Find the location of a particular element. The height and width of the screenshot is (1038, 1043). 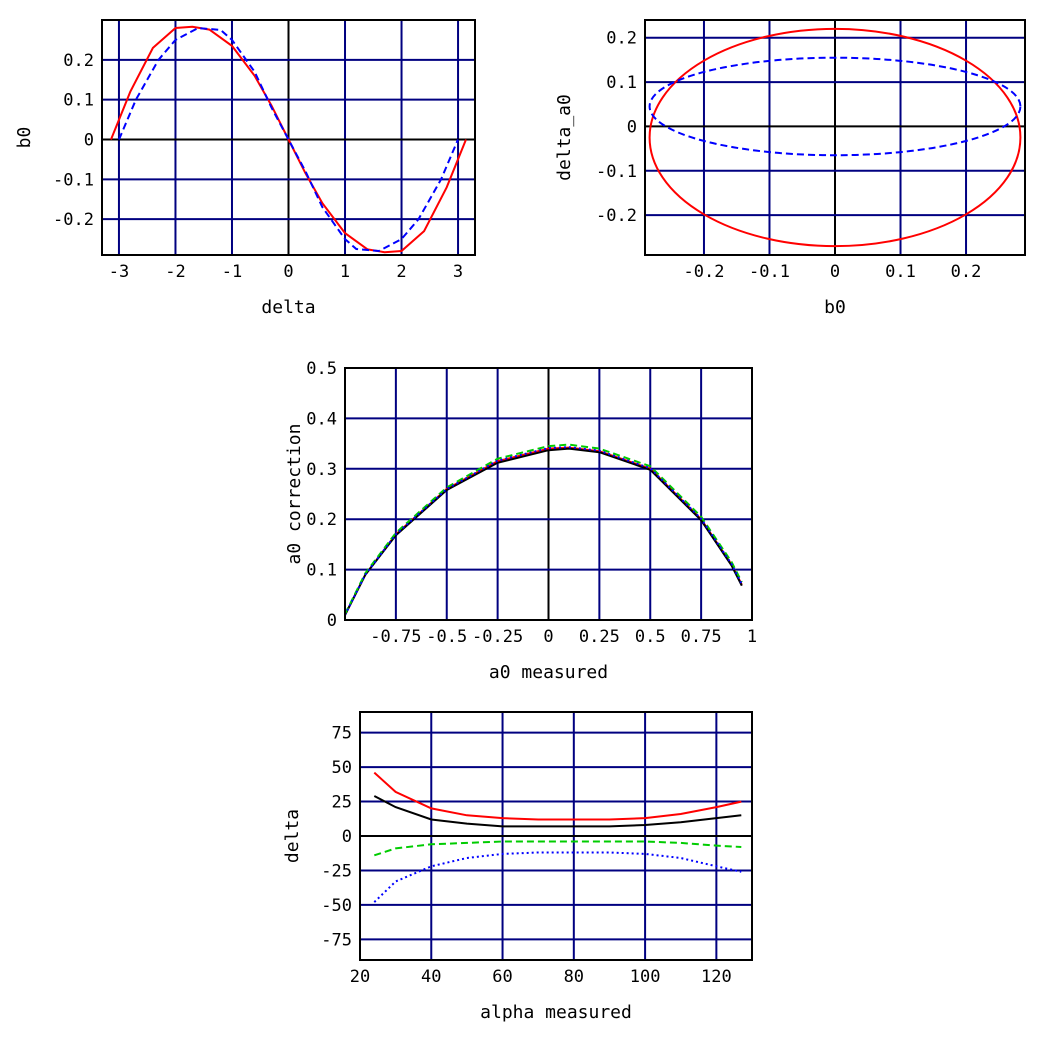

y-axis-label: delta_a0 is located at coordinates (564, 137).